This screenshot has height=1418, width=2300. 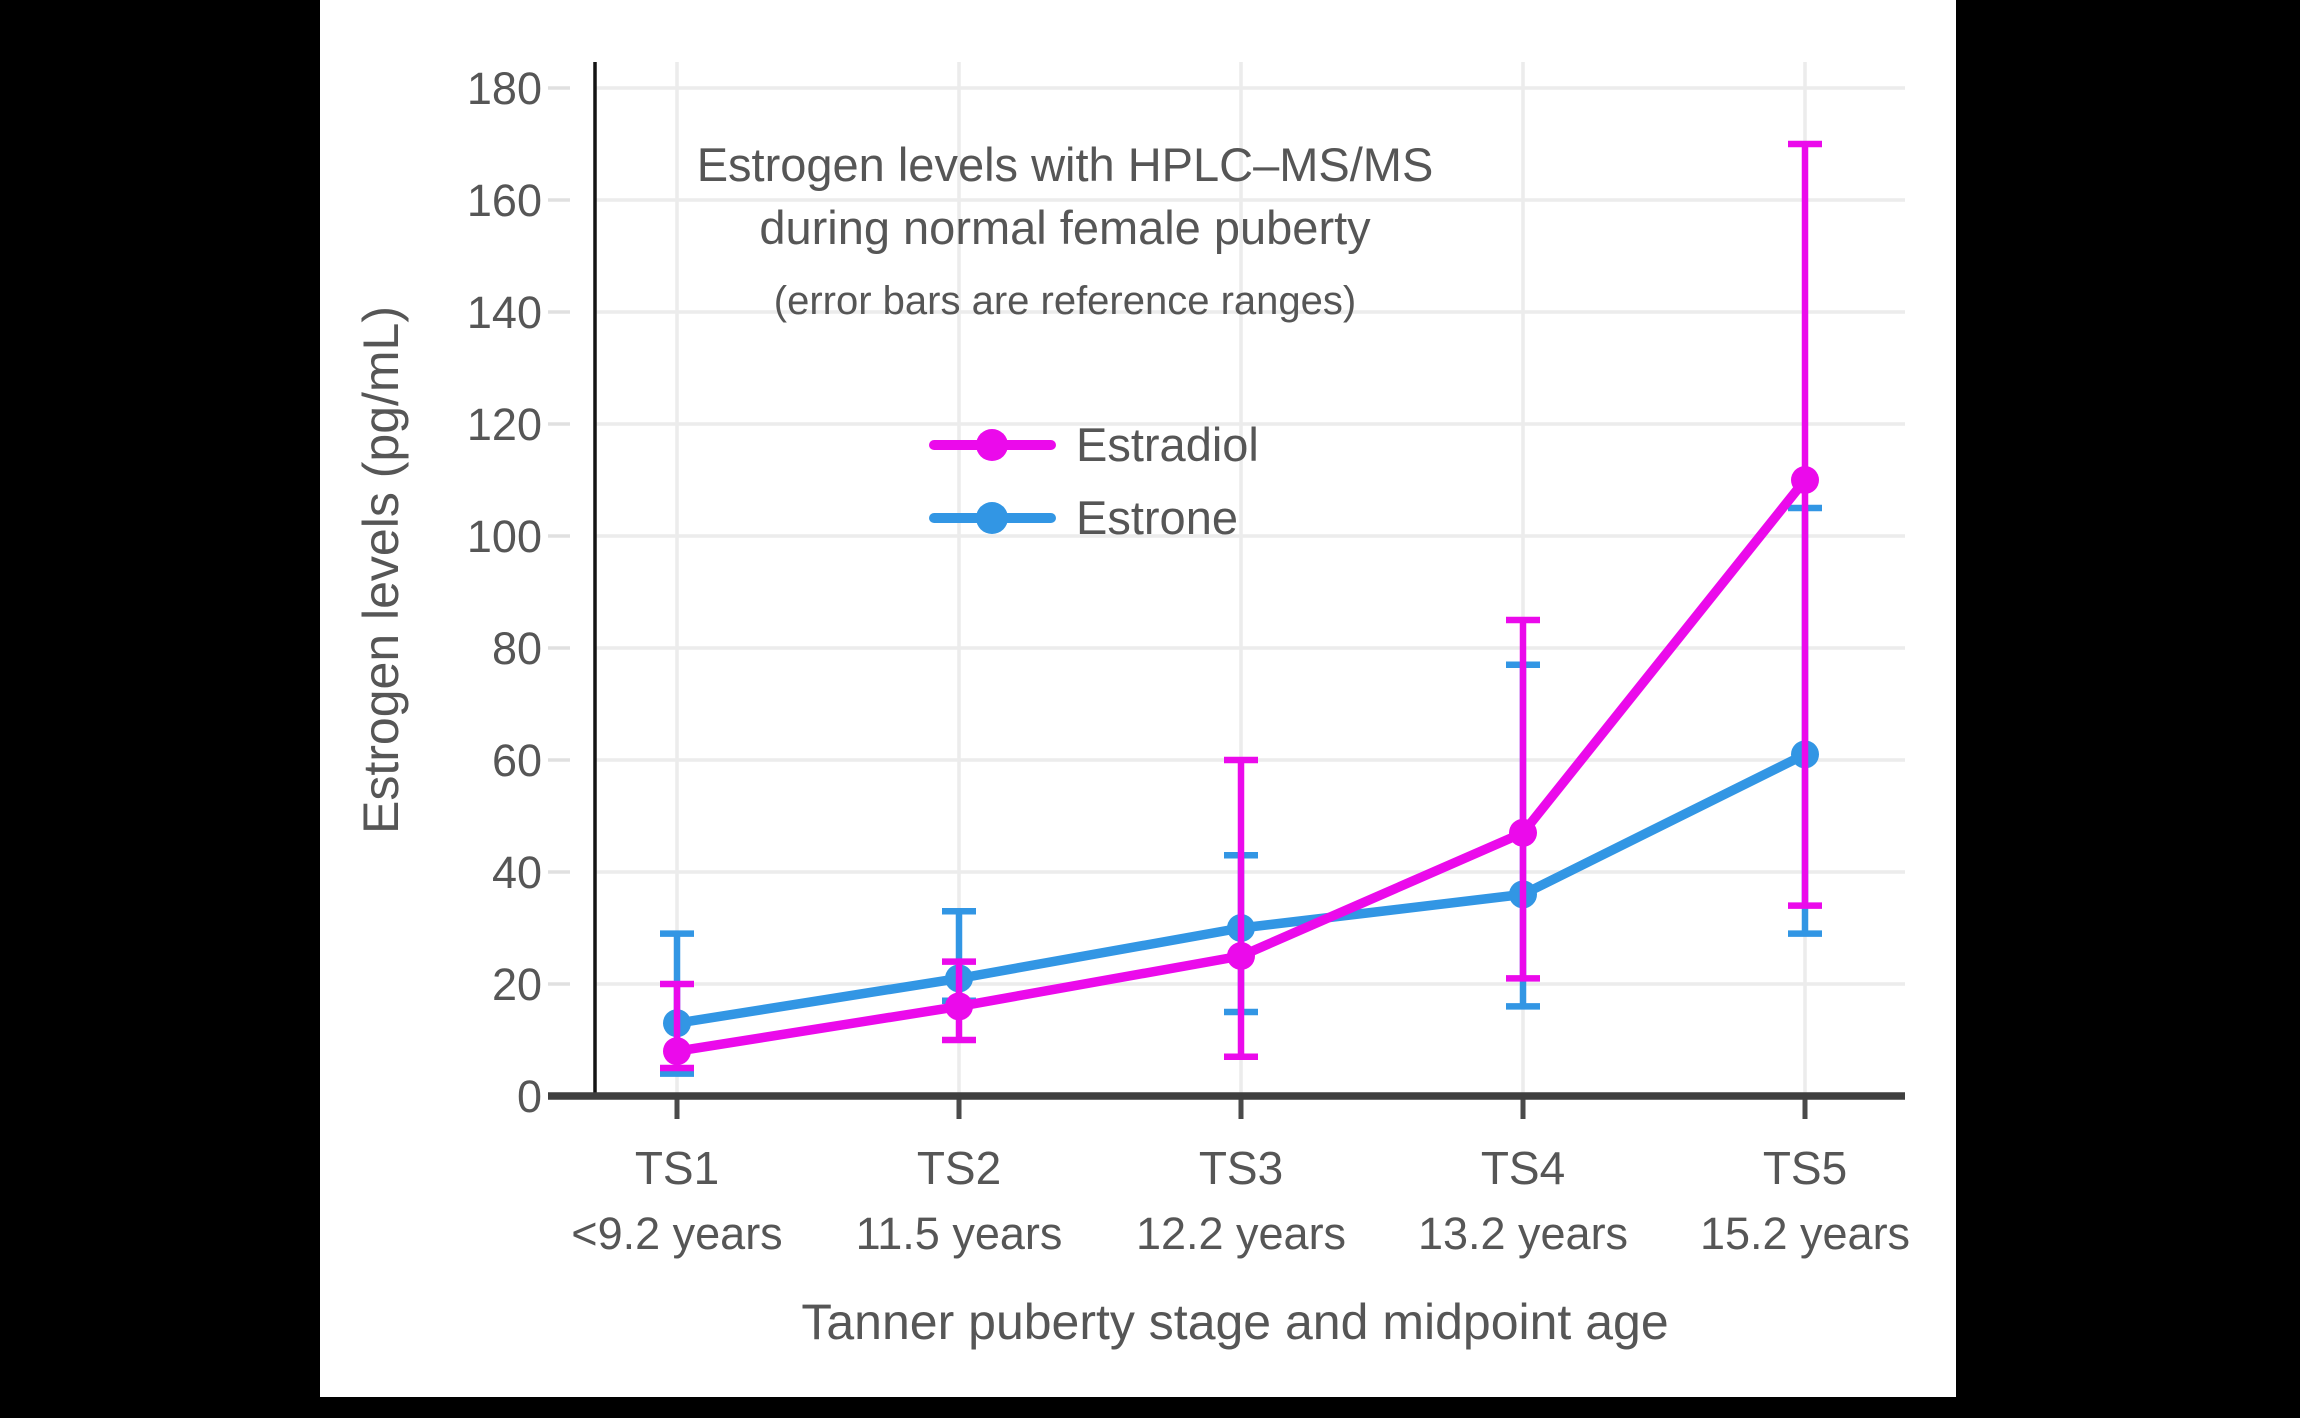 What do you see at coordinates (504, 88) in the screenshot?
I see `y-tick-label: 180` at bounding box center [504, 88].